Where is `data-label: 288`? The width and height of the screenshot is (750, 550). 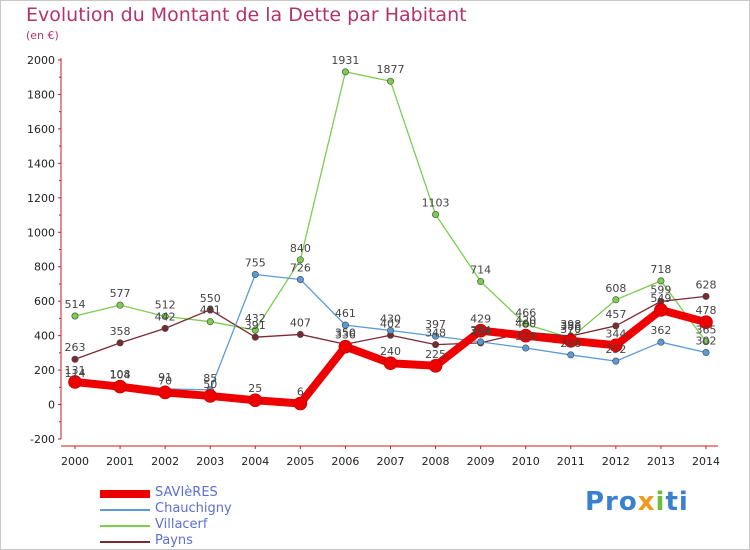
data-label: 288 is located at coordinates (570, 343).